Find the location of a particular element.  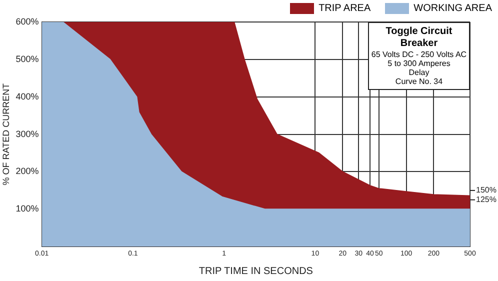

legend-label: WORKING AREA is located at coordinates (453, 8).